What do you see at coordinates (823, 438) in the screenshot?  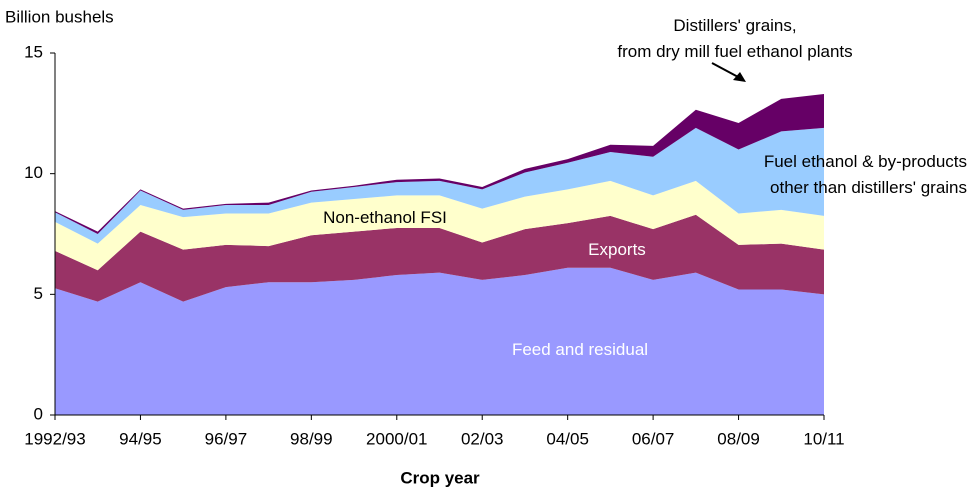 I see `x-tick-label: 10/11` at bounding box center [823, 438].